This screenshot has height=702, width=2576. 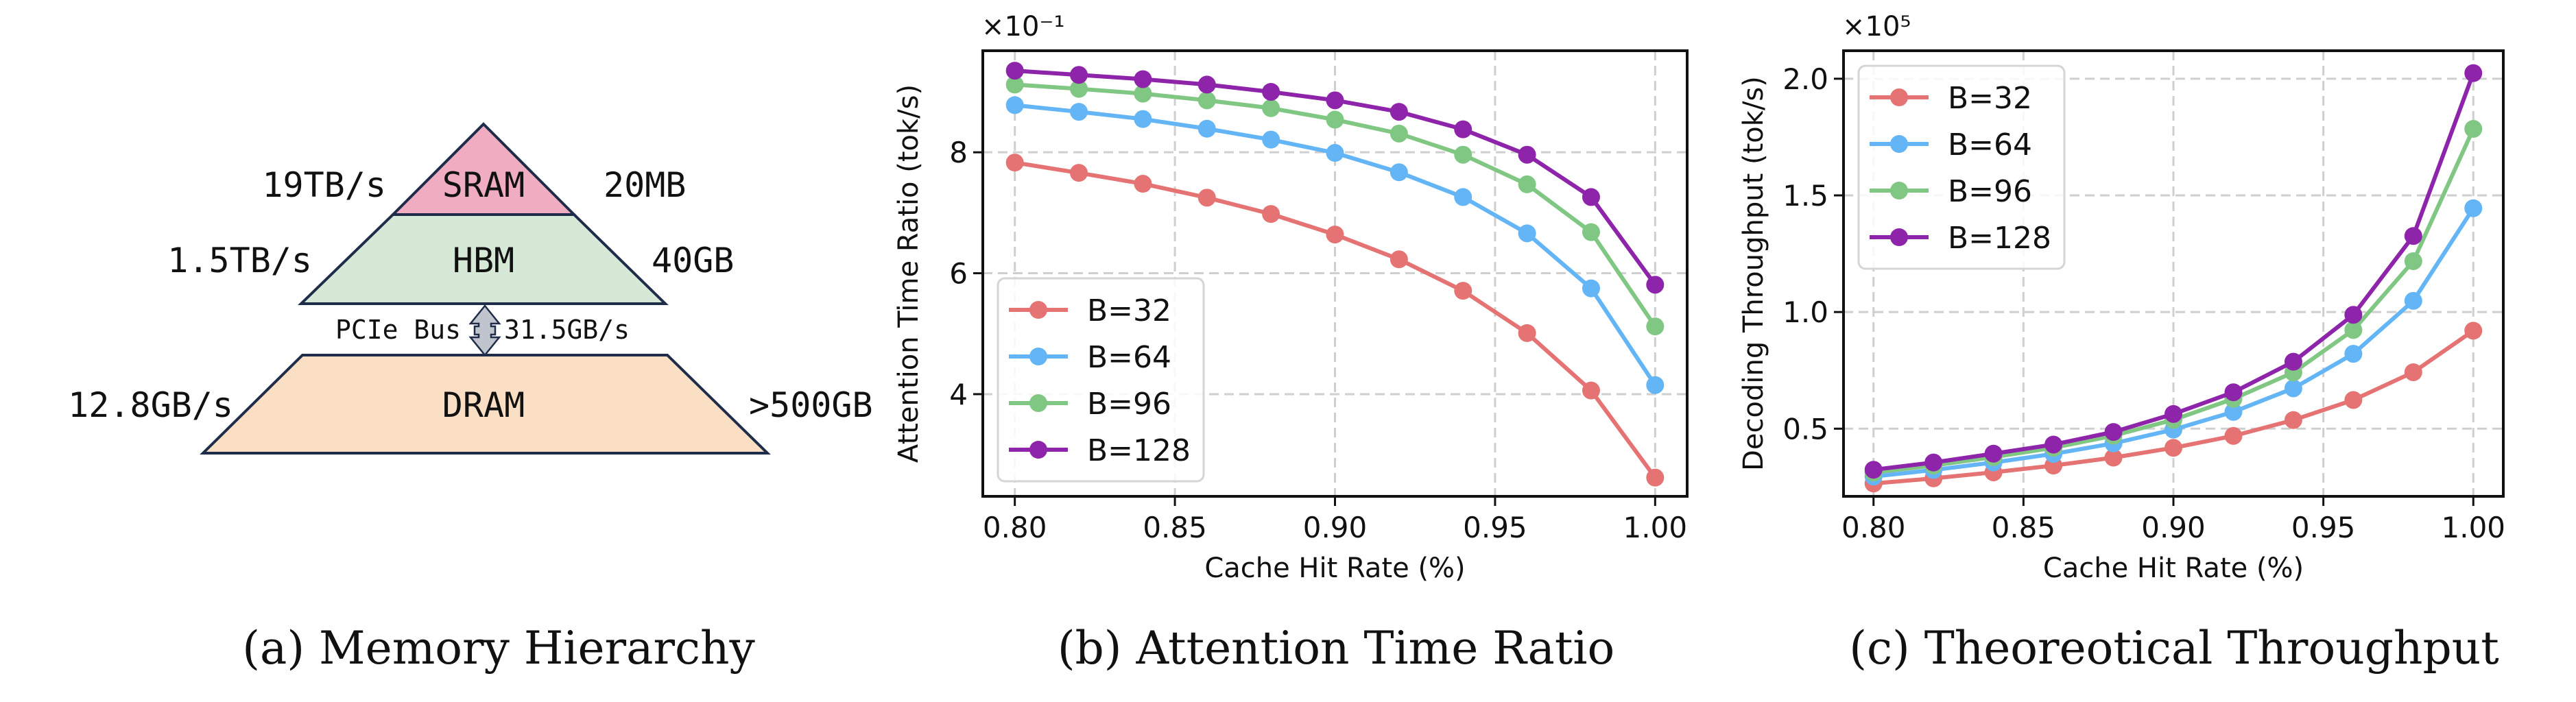 What do you see at coordinates (498, 648) in the screenshot?
I see `caption-a: (a) Memory Hierarchy` at bounding box center [498, 648].